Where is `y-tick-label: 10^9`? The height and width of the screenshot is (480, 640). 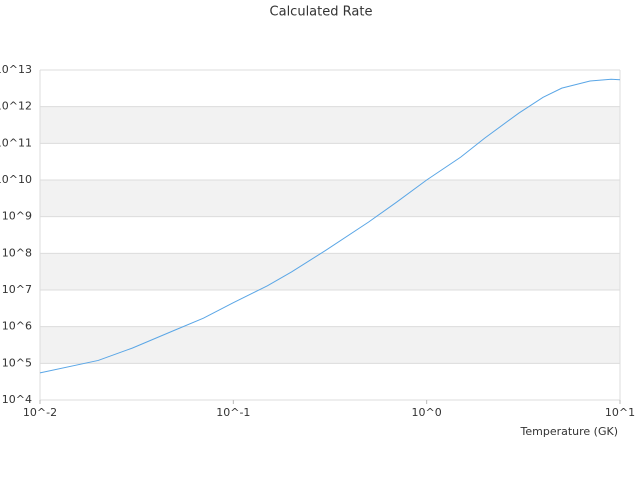
y-tick-label: 10^9 is located at coordinates (17, 216).